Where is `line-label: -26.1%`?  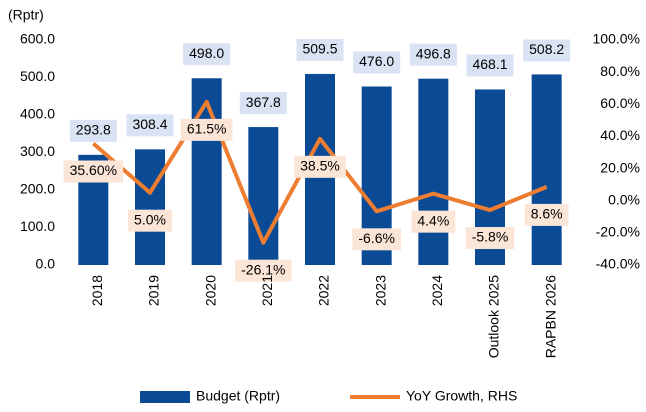 line-label: -26.1% is located at coordinates (263, 269).